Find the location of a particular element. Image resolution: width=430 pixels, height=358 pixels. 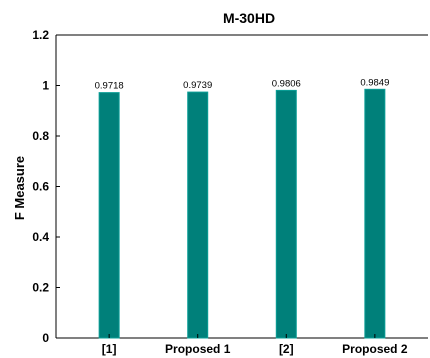

data-label-1: 0.9739 is located at coordinates (197, 85).